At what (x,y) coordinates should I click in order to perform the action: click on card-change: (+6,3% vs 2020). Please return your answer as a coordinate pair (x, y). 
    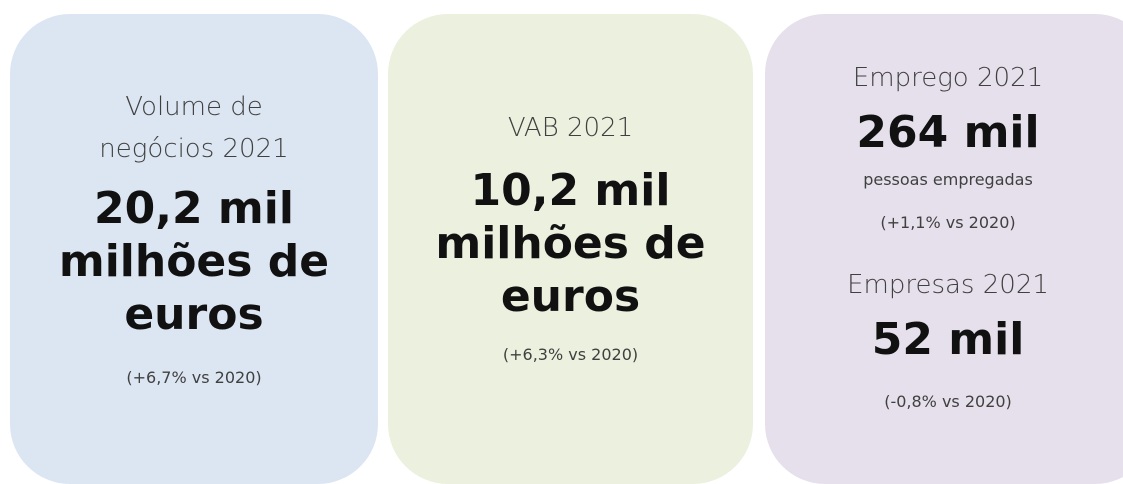
    Looking at the image, I should click on (570, 354).